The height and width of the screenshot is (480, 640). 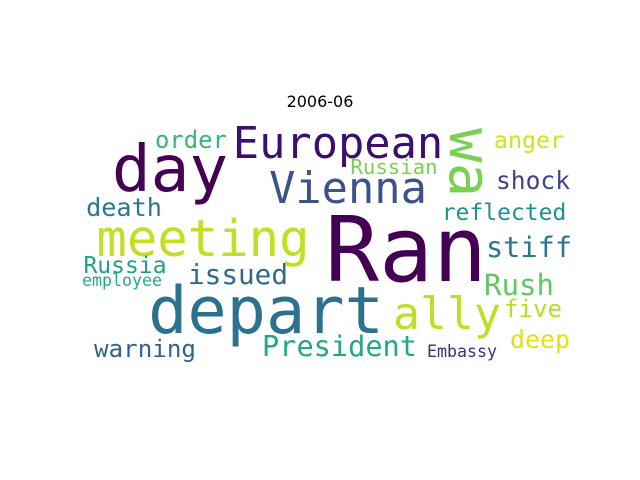 I want to click on word-day: day, so click(x=170, y=169).